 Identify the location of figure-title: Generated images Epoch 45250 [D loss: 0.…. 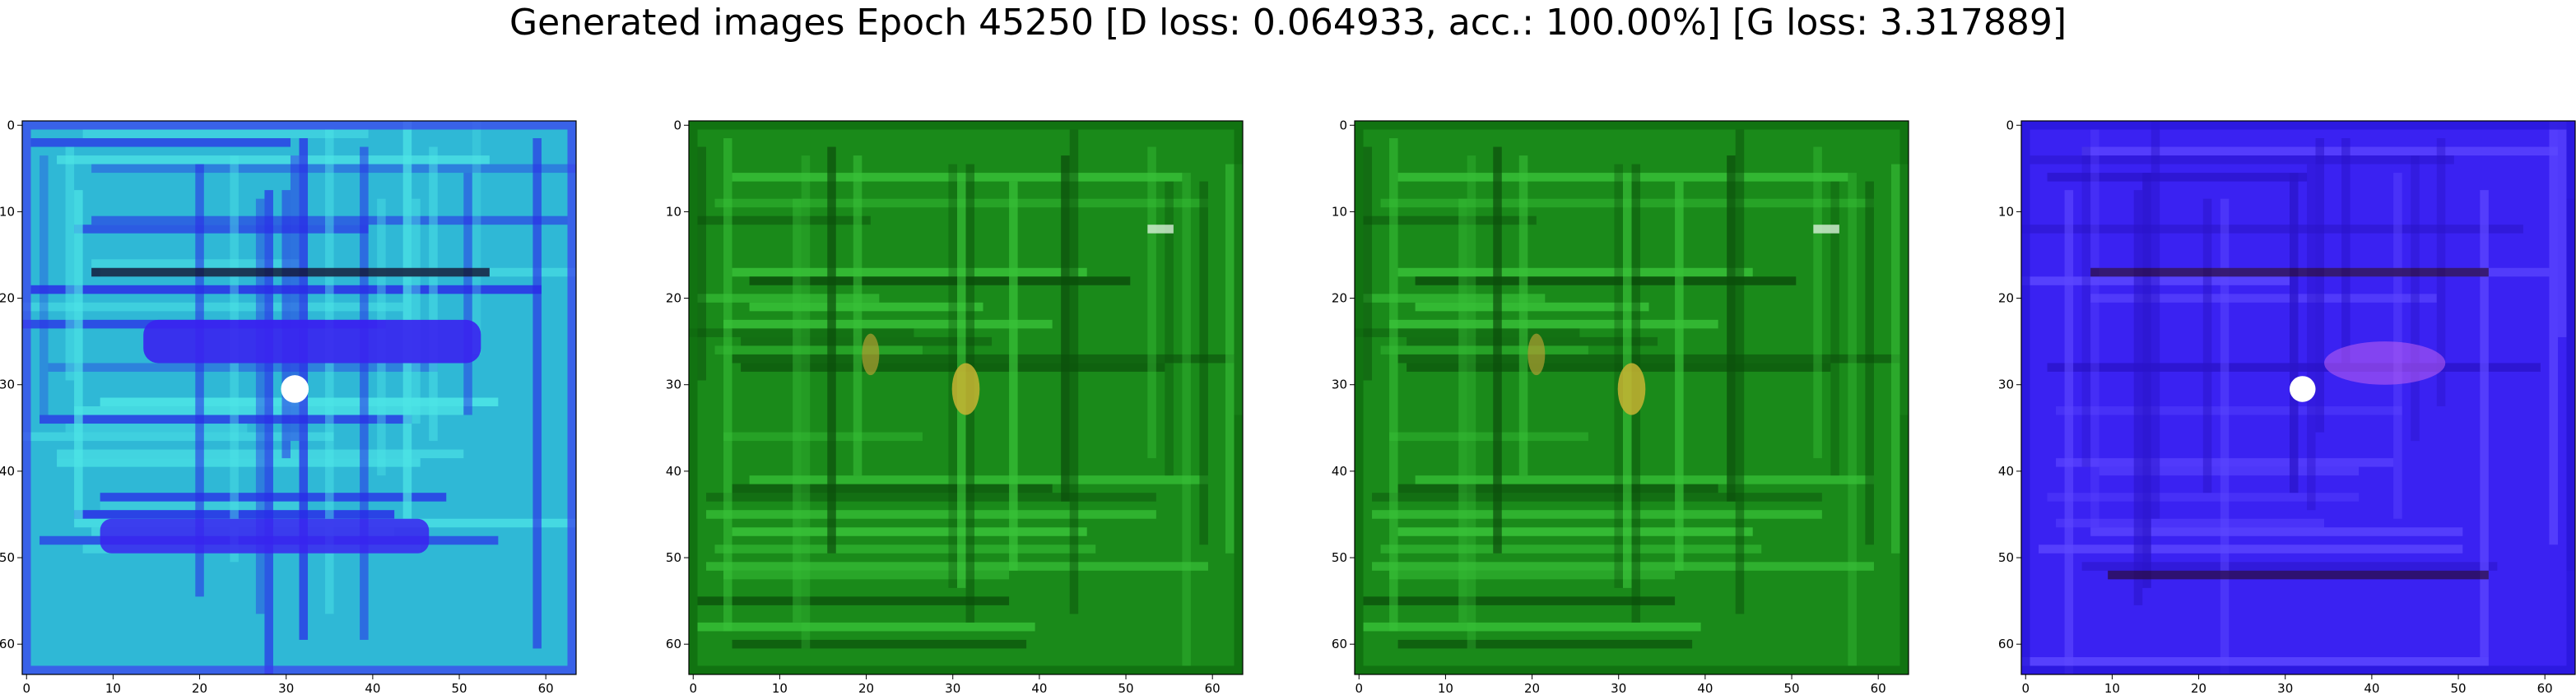
(1288, 23).